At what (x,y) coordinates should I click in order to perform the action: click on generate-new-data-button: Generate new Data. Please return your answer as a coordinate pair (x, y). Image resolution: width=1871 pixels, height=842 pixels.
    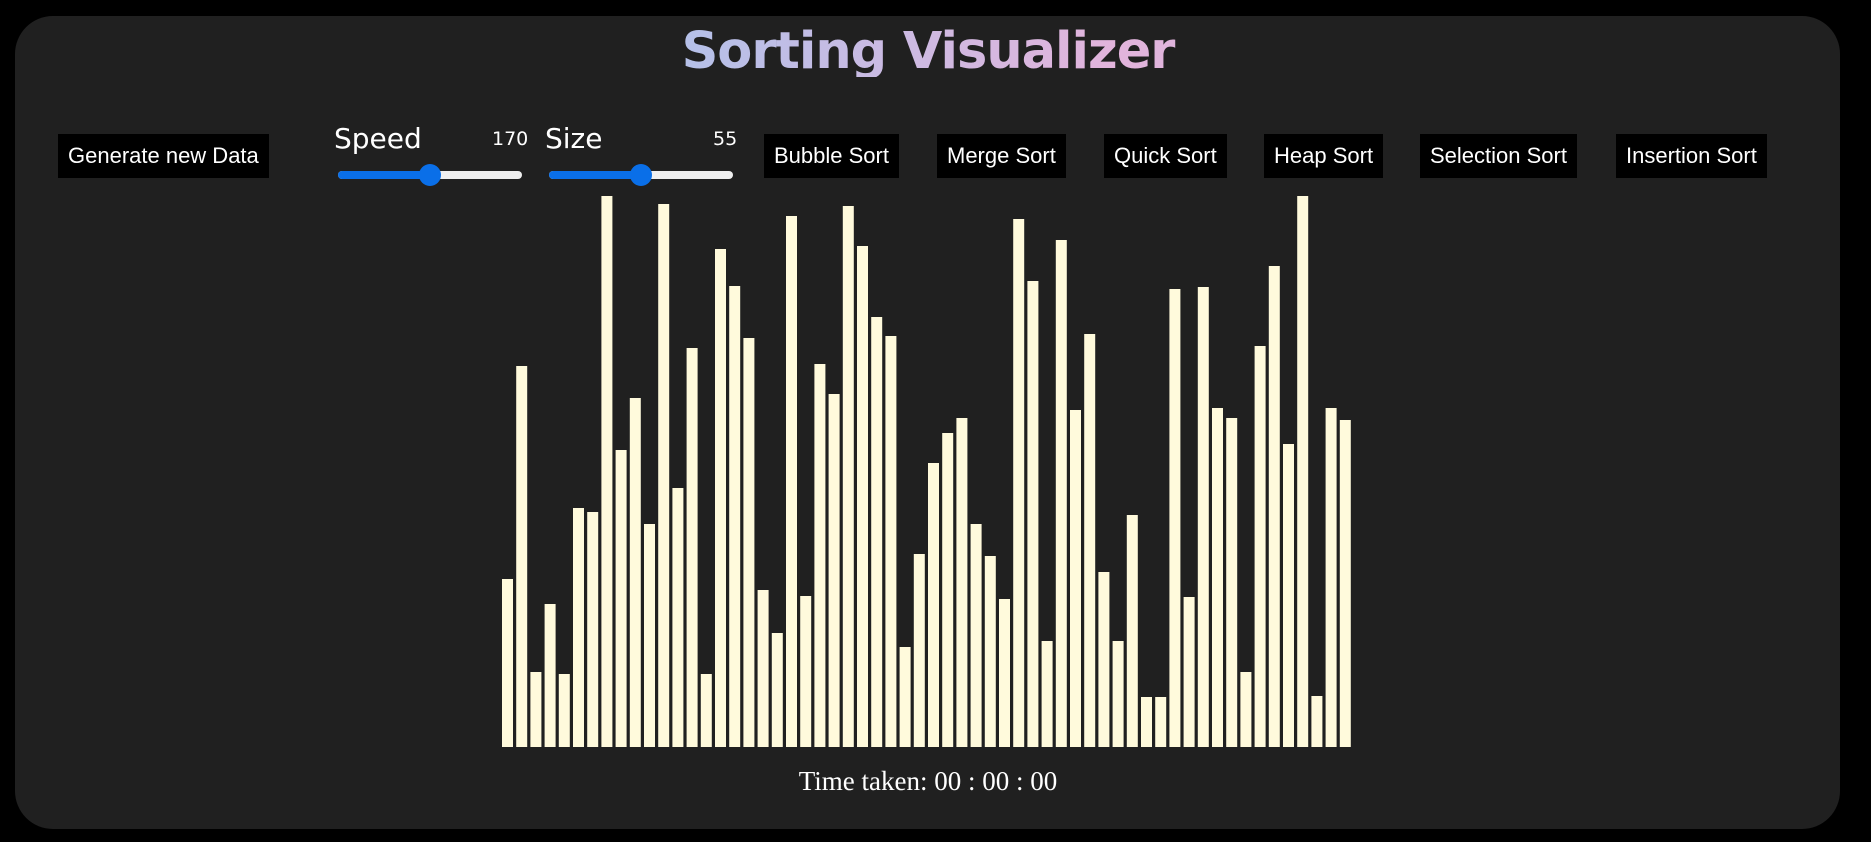
    Looking at the image, I should click on (163, 156).